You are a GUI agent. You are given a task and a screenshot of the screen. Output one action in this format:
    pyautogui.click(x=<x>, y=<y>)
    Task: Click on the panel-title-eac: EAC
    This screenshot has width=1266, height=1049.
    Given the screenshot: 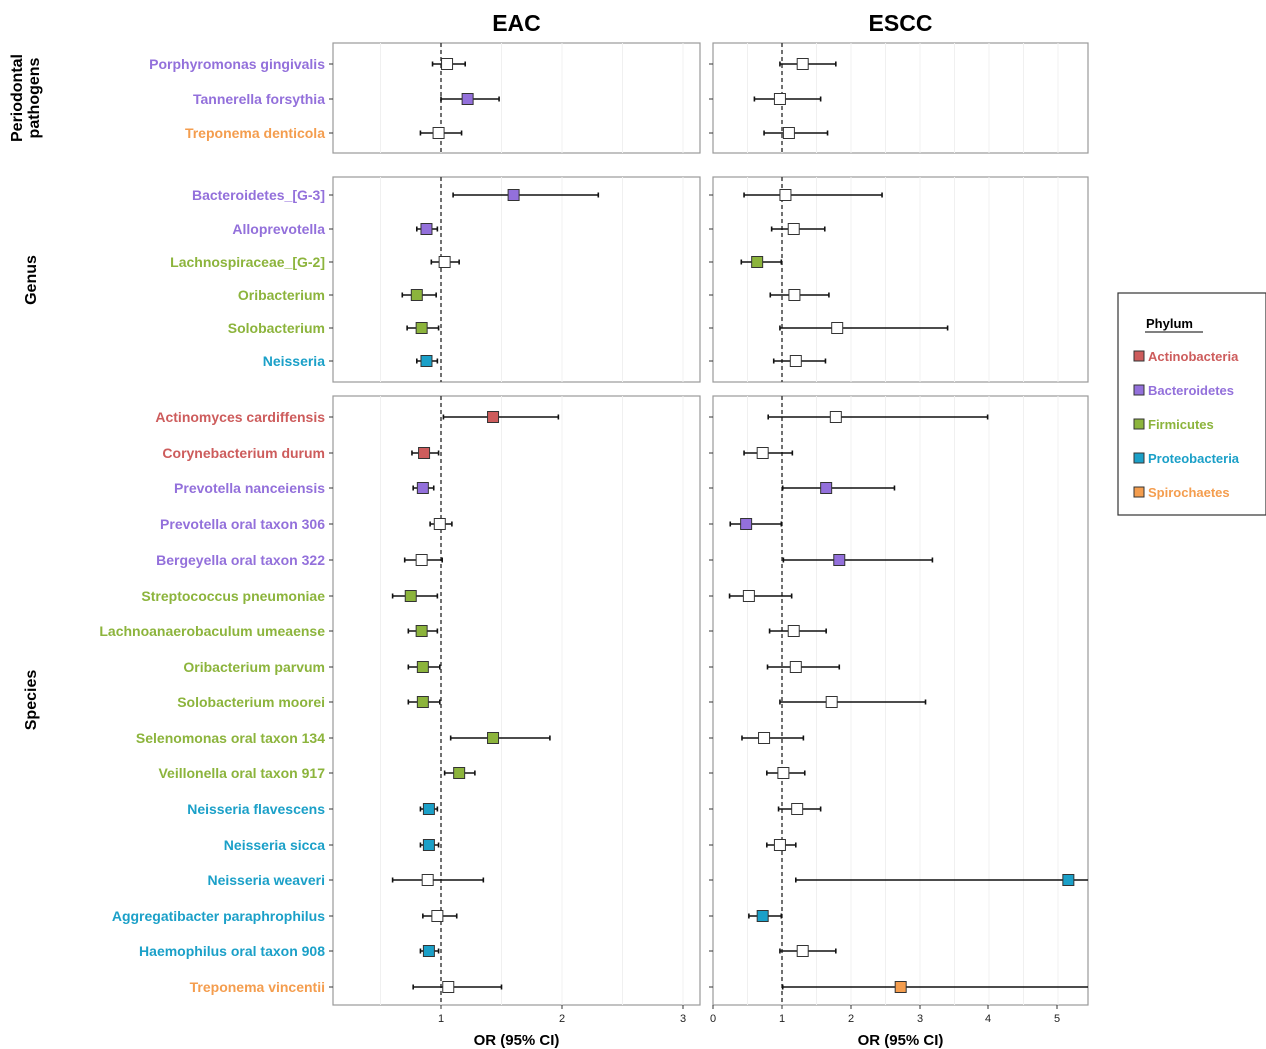 What is the action you would take?
    pyautogui.click(x=516, y=23)
    